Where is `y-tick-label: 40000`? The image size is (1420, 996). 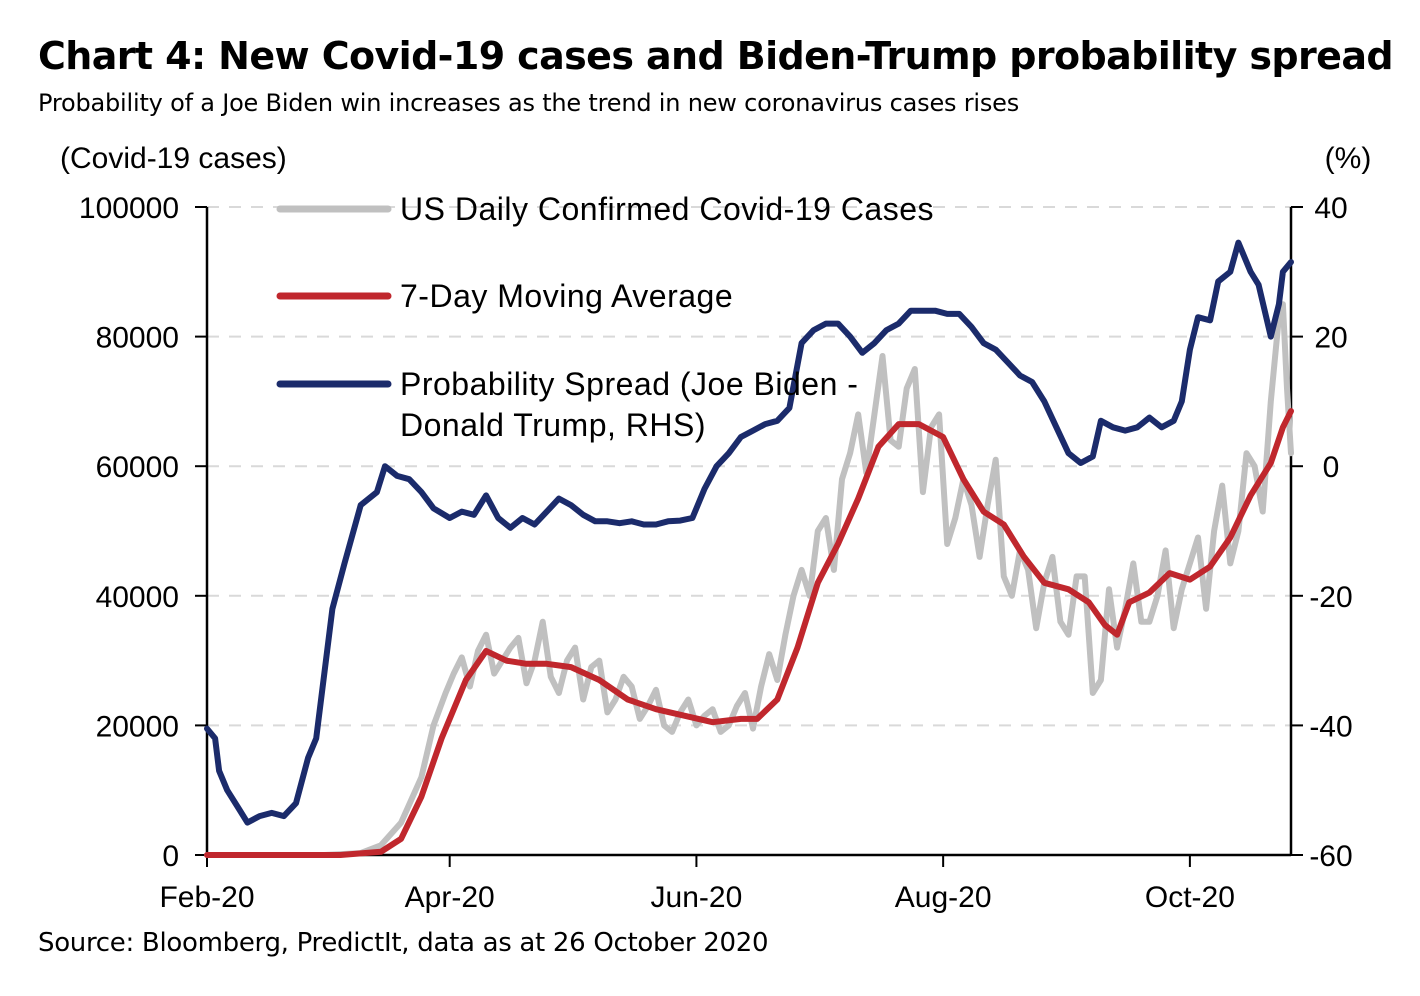 y-tick-label: 40000 is located at coordinates (137, 597).